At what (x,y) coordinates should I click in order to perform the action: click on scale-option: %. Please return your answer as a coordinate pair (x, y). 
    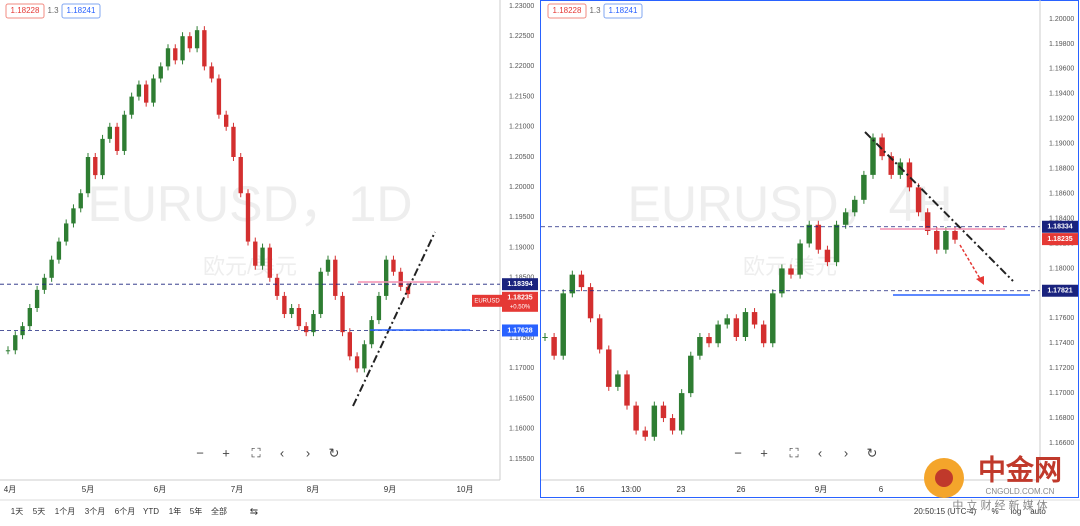
    Looking at the image, I should click on (994, 511).